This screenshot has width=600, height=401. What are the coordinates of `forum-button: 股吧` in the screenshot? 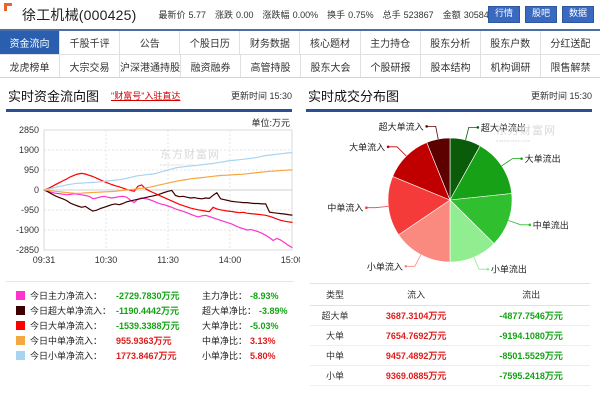 It's located at (540, 14).